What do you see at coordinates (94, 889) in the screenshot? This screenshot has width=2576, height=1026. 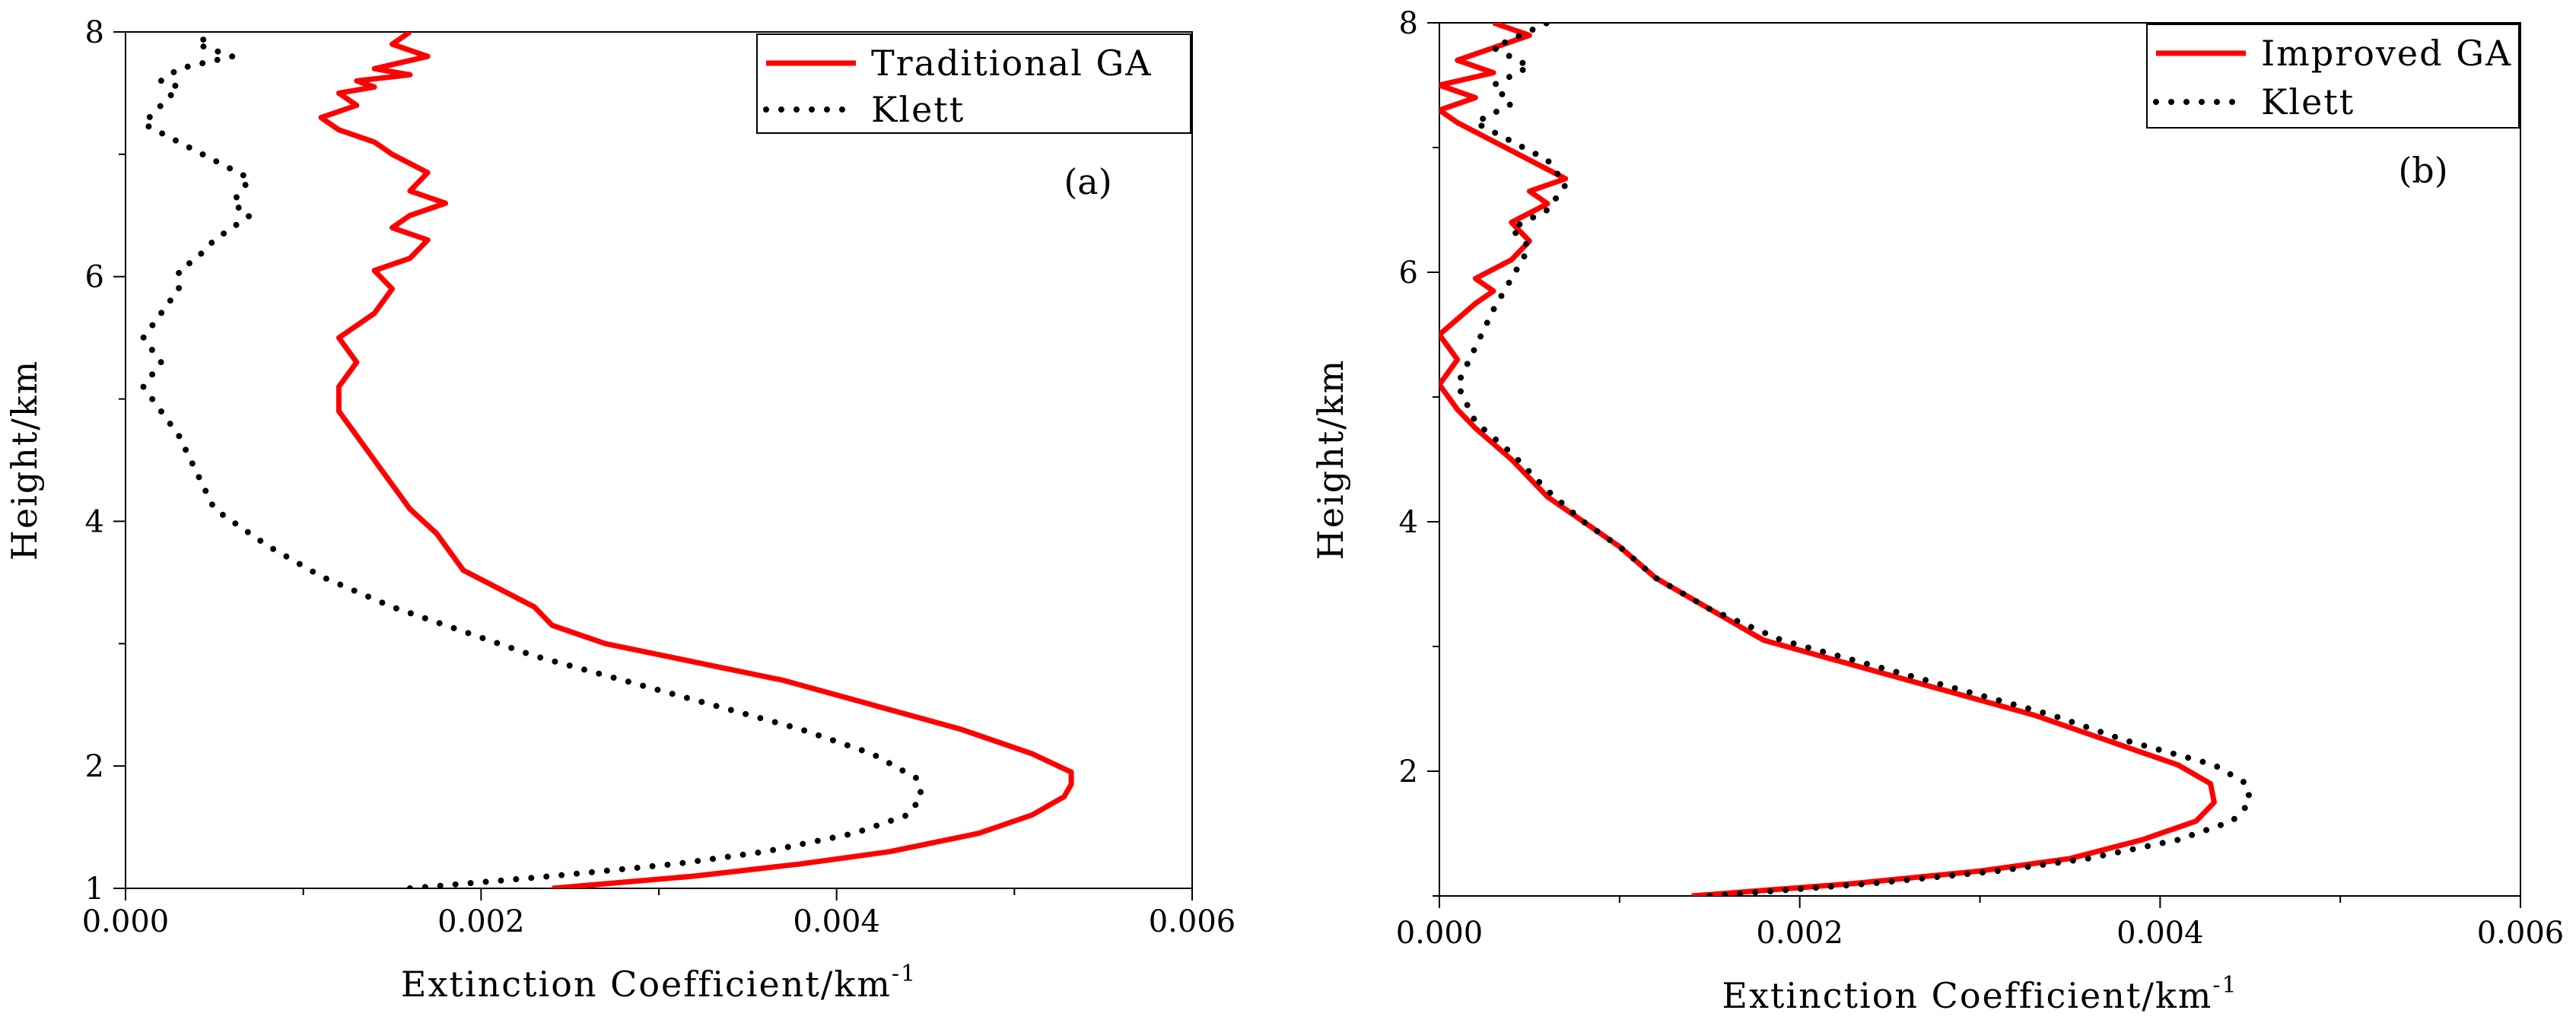 I see `y-tick-label: 1` at bounding box center [94, 889].